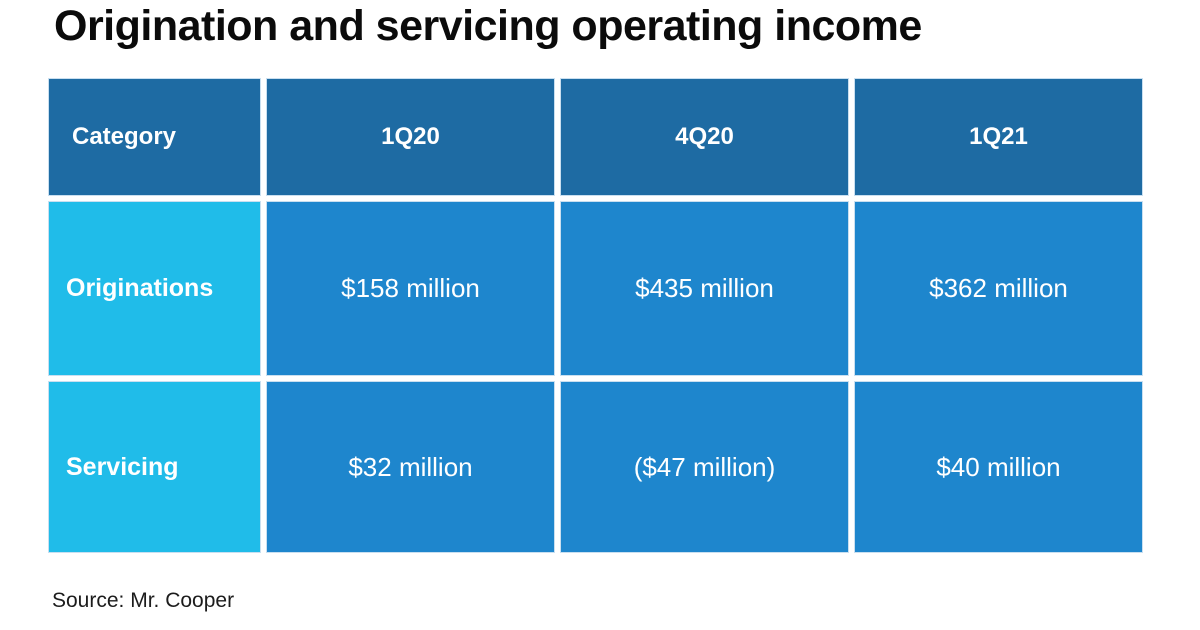 The image size is (1200, 630). What do you see at coordinates (704, 288) in the screenshot?
I see `cell-originations-4q20: $435 million` at bounding box center [704, 288].